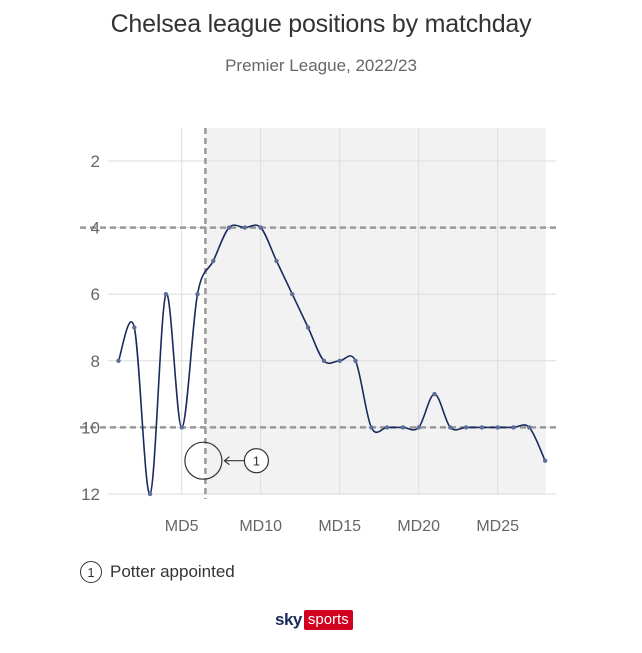 This screenshot has width=642, height=653. Describe the element at coordinates (497, 526) in the screenshot. I see `x-tick-label: MD25` at that location.